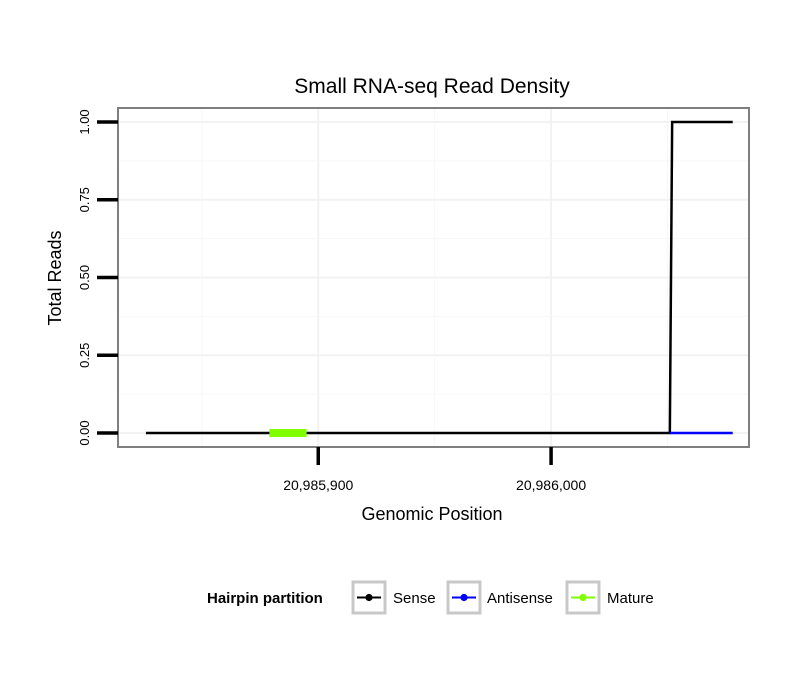 This screenshot has height=695, width=810. What do you see at coordinates (434, 470) in the screenshot?
I see `x-axis: 20,985,900 20,986,000` at bounding box center [434, 470].